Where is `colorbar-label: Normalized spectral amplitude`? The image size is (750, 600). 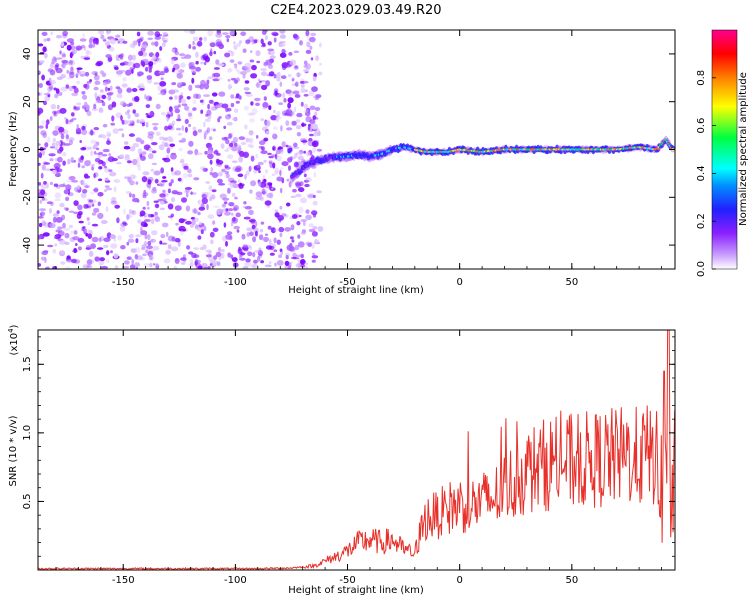 colorbar-label: Normalized spectral amplitude is located at coordinates (743, 149).